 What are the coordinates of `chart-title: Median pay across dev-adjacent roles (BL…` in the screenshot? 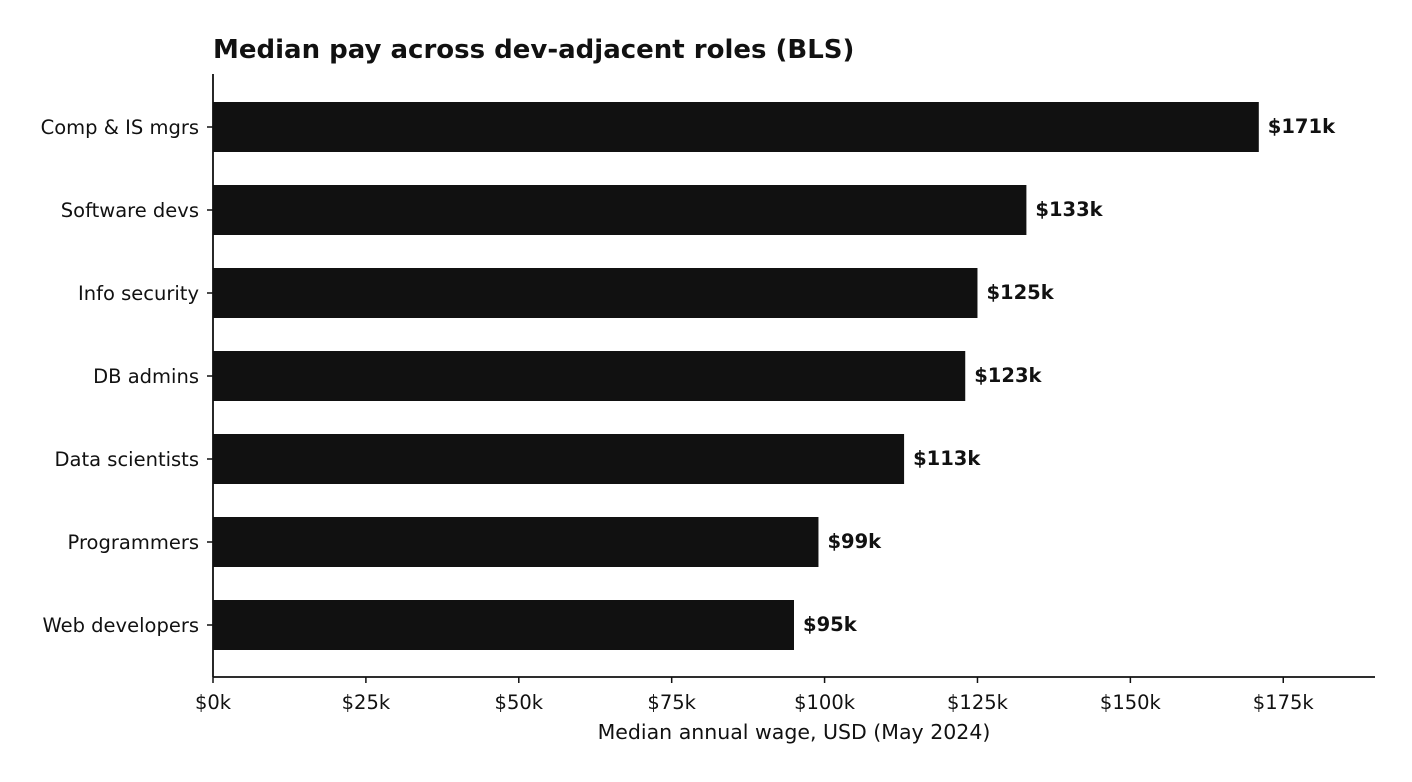 It's located at (533, 50).